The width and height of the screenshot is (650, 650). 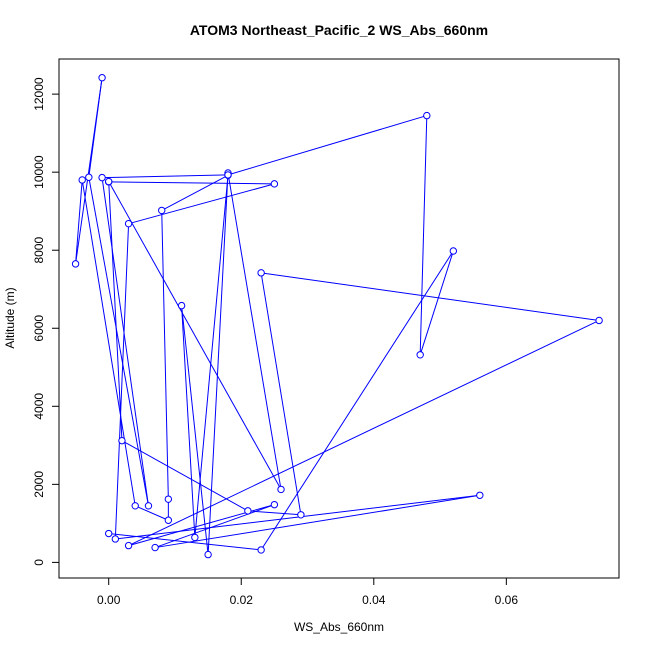 What do you see at coordinates (339, 30) in the screenshot?
I see `chart-title: ATOM3 Northeast_Pacific_2 WS_Abs_660nm` at bounding box center [339, 30].